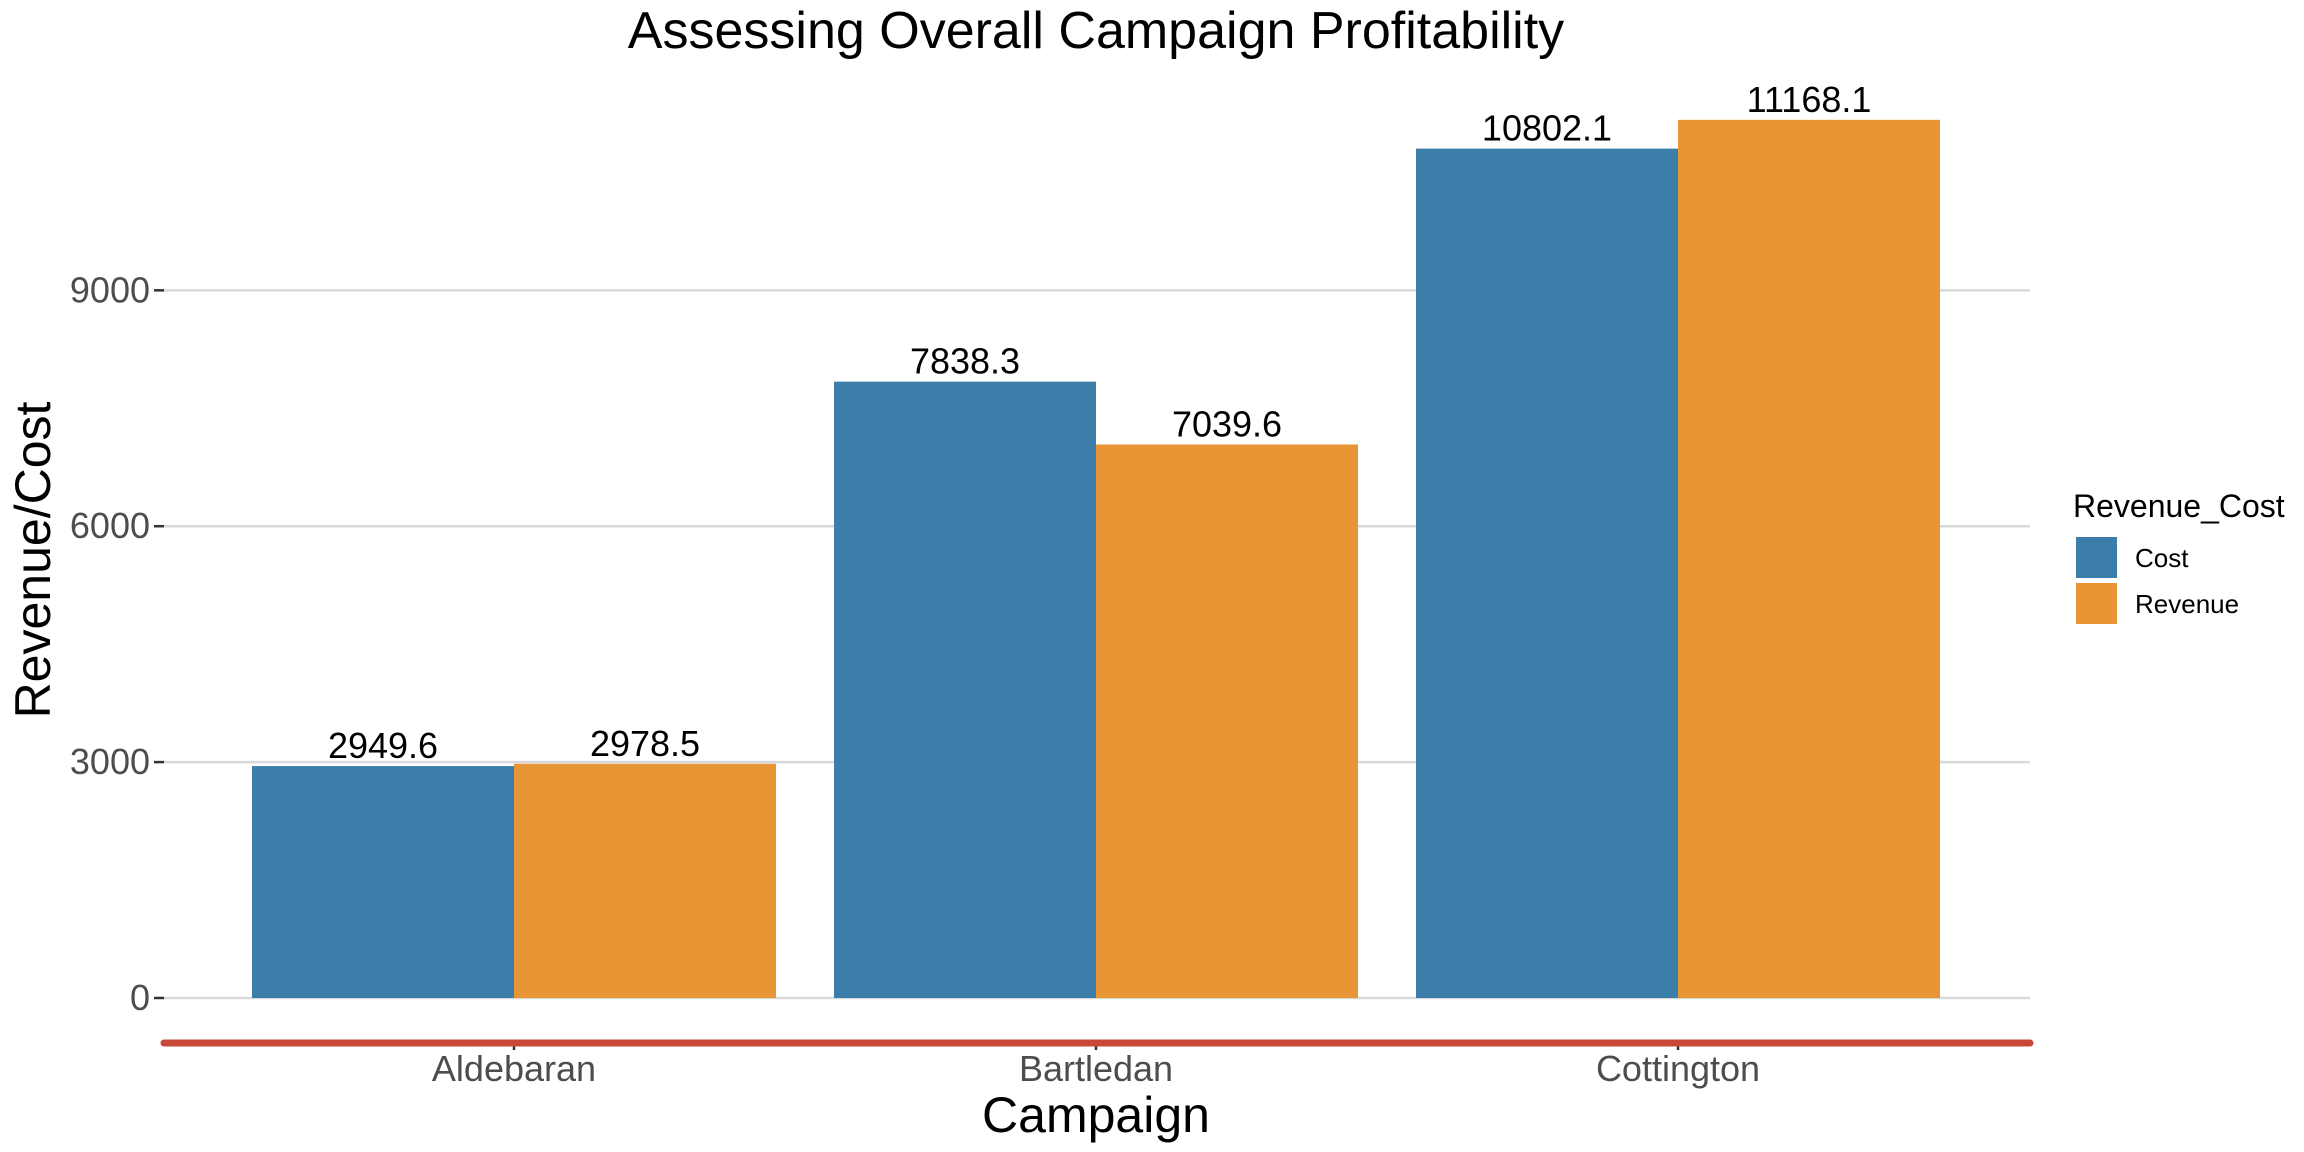 The width and height of the screenshot is (2304, 1152). What do you see at coordinates (1547, 128) in the screenshot?
I see `data-label: 10802.1` at bounding box center [1547, 128].